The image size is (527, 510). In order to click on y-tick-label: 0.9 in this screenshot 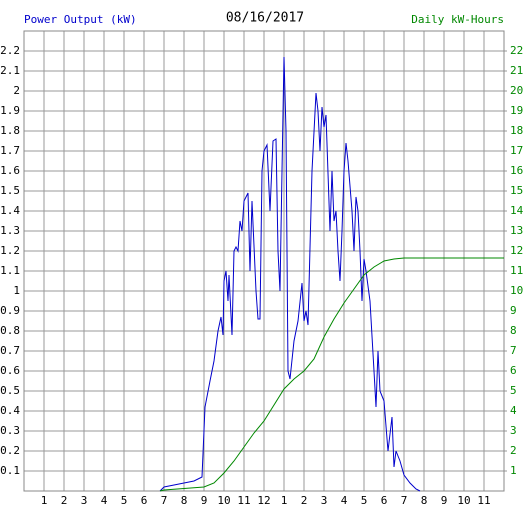, I will do `click(10, 310)`.